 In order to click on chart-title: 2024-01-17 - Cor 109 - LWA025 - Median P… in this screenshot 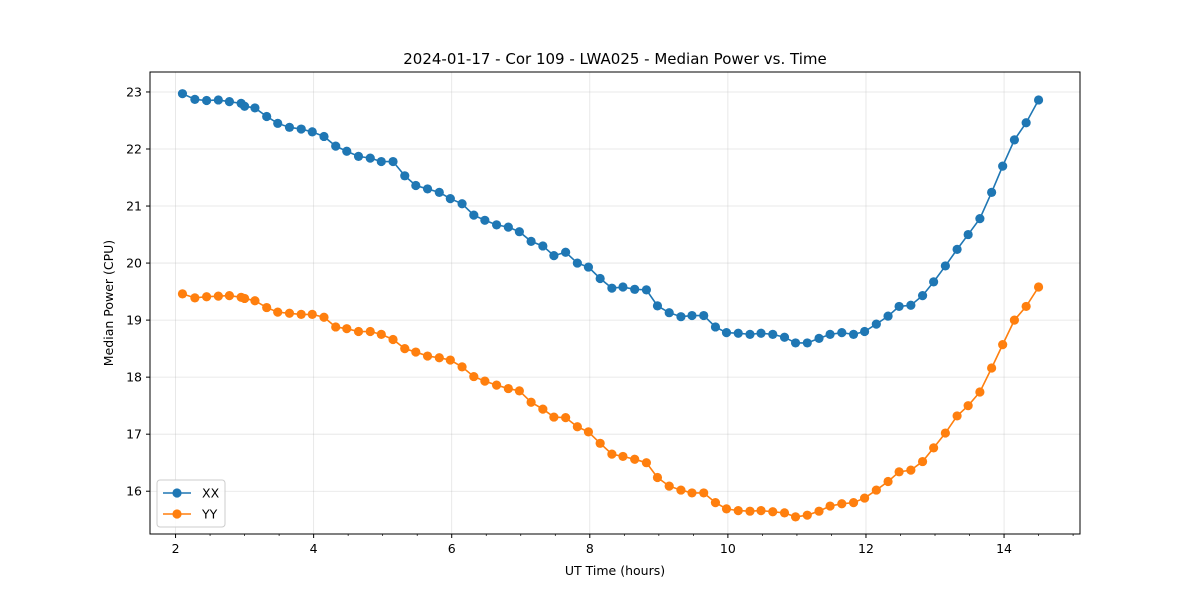, I will do `click(615, 59)`.